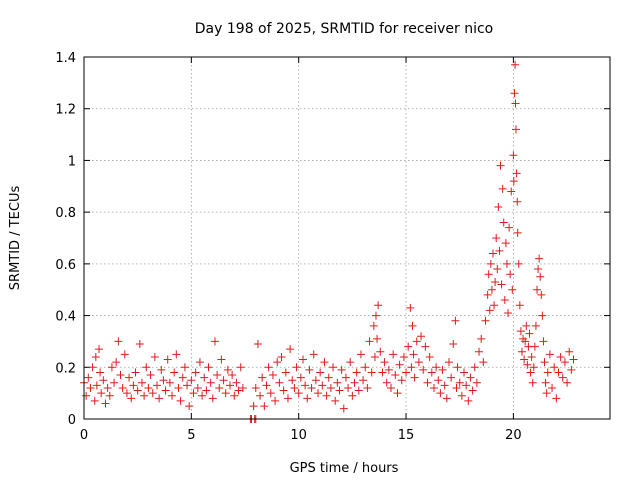 This screenshot has width=640, height=480. Describe the element at coordinates (65, 368) in the screenshot. I see `y-tick-label: 0.2` at that location.